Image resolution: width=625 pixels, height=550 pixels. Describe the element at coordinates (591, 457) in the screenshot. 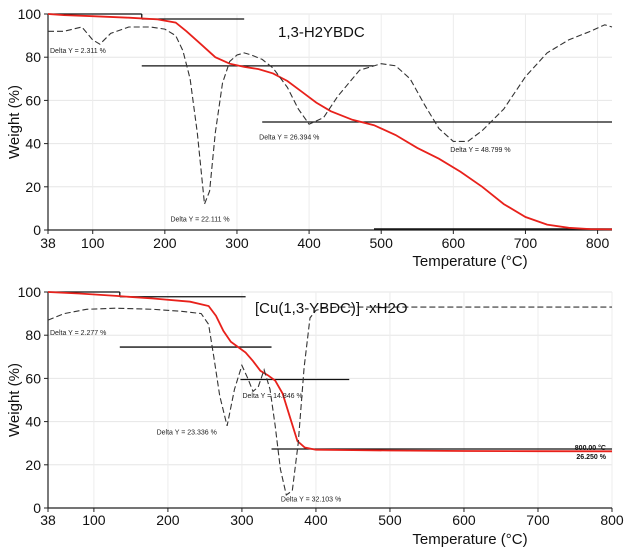

I see `end-weight-label: 26.250 %` at that location.